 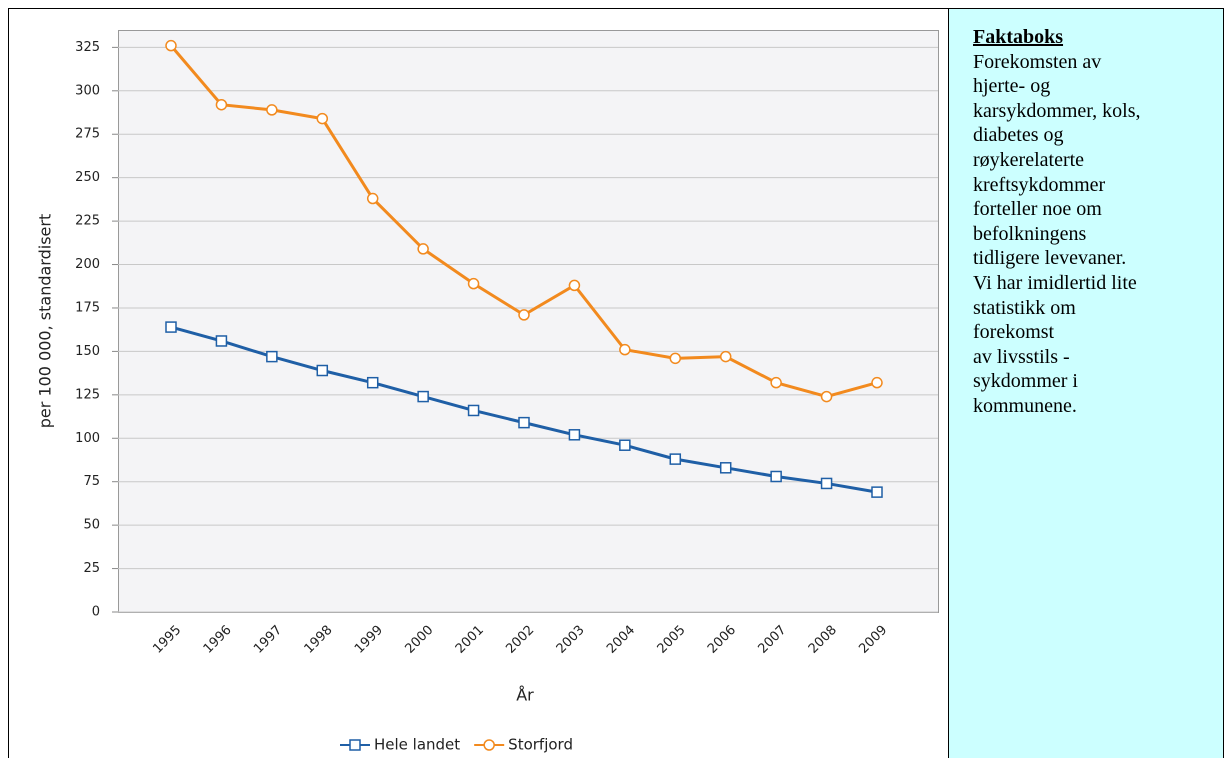 I want to click on fact-box-line: røykerelaterte, so click(x=1029, y=159).